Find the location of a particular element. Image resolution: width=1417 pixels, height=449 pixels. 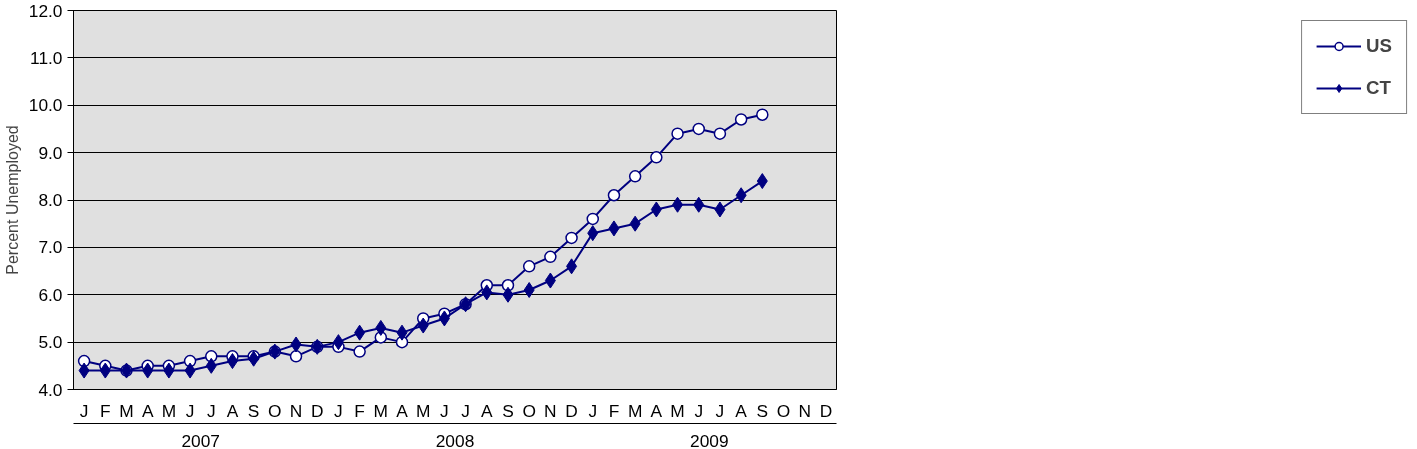

legend-label: CT is located at coordinates (1378, 88).